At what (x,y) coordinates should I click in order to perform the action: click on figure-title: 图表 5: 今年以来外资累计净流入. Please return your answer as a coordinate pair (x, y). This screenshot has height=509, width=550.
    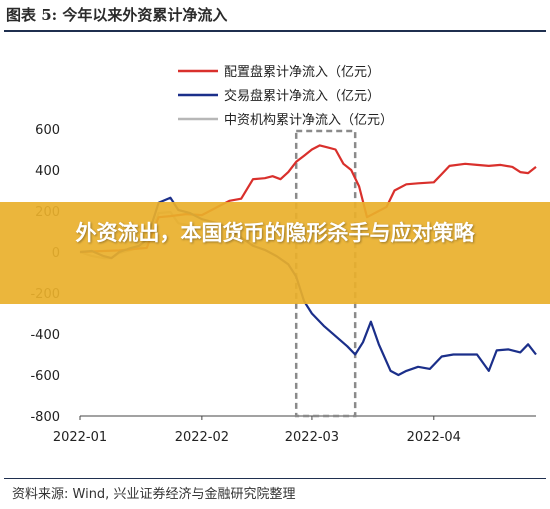
    Looking at the image, I should click on (117, 15).